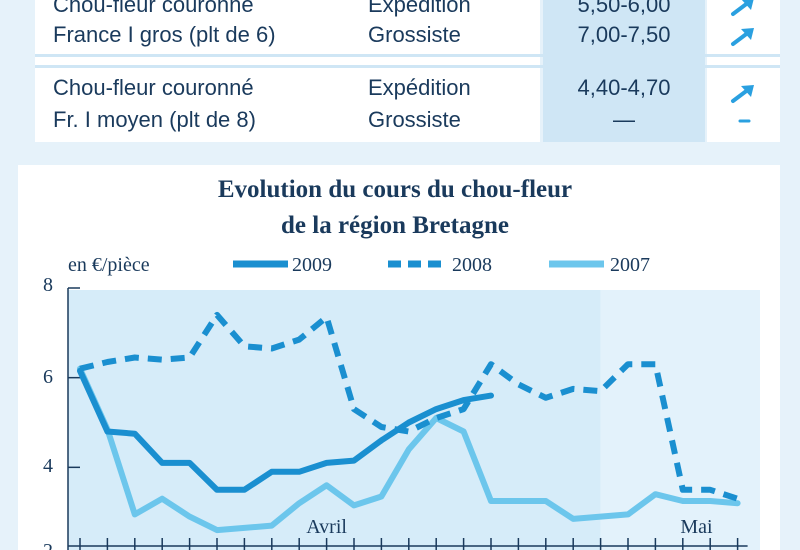  Describe the element at coordinates (74, 378) in the screenshot. I see `y-axis-ticks` at that location.